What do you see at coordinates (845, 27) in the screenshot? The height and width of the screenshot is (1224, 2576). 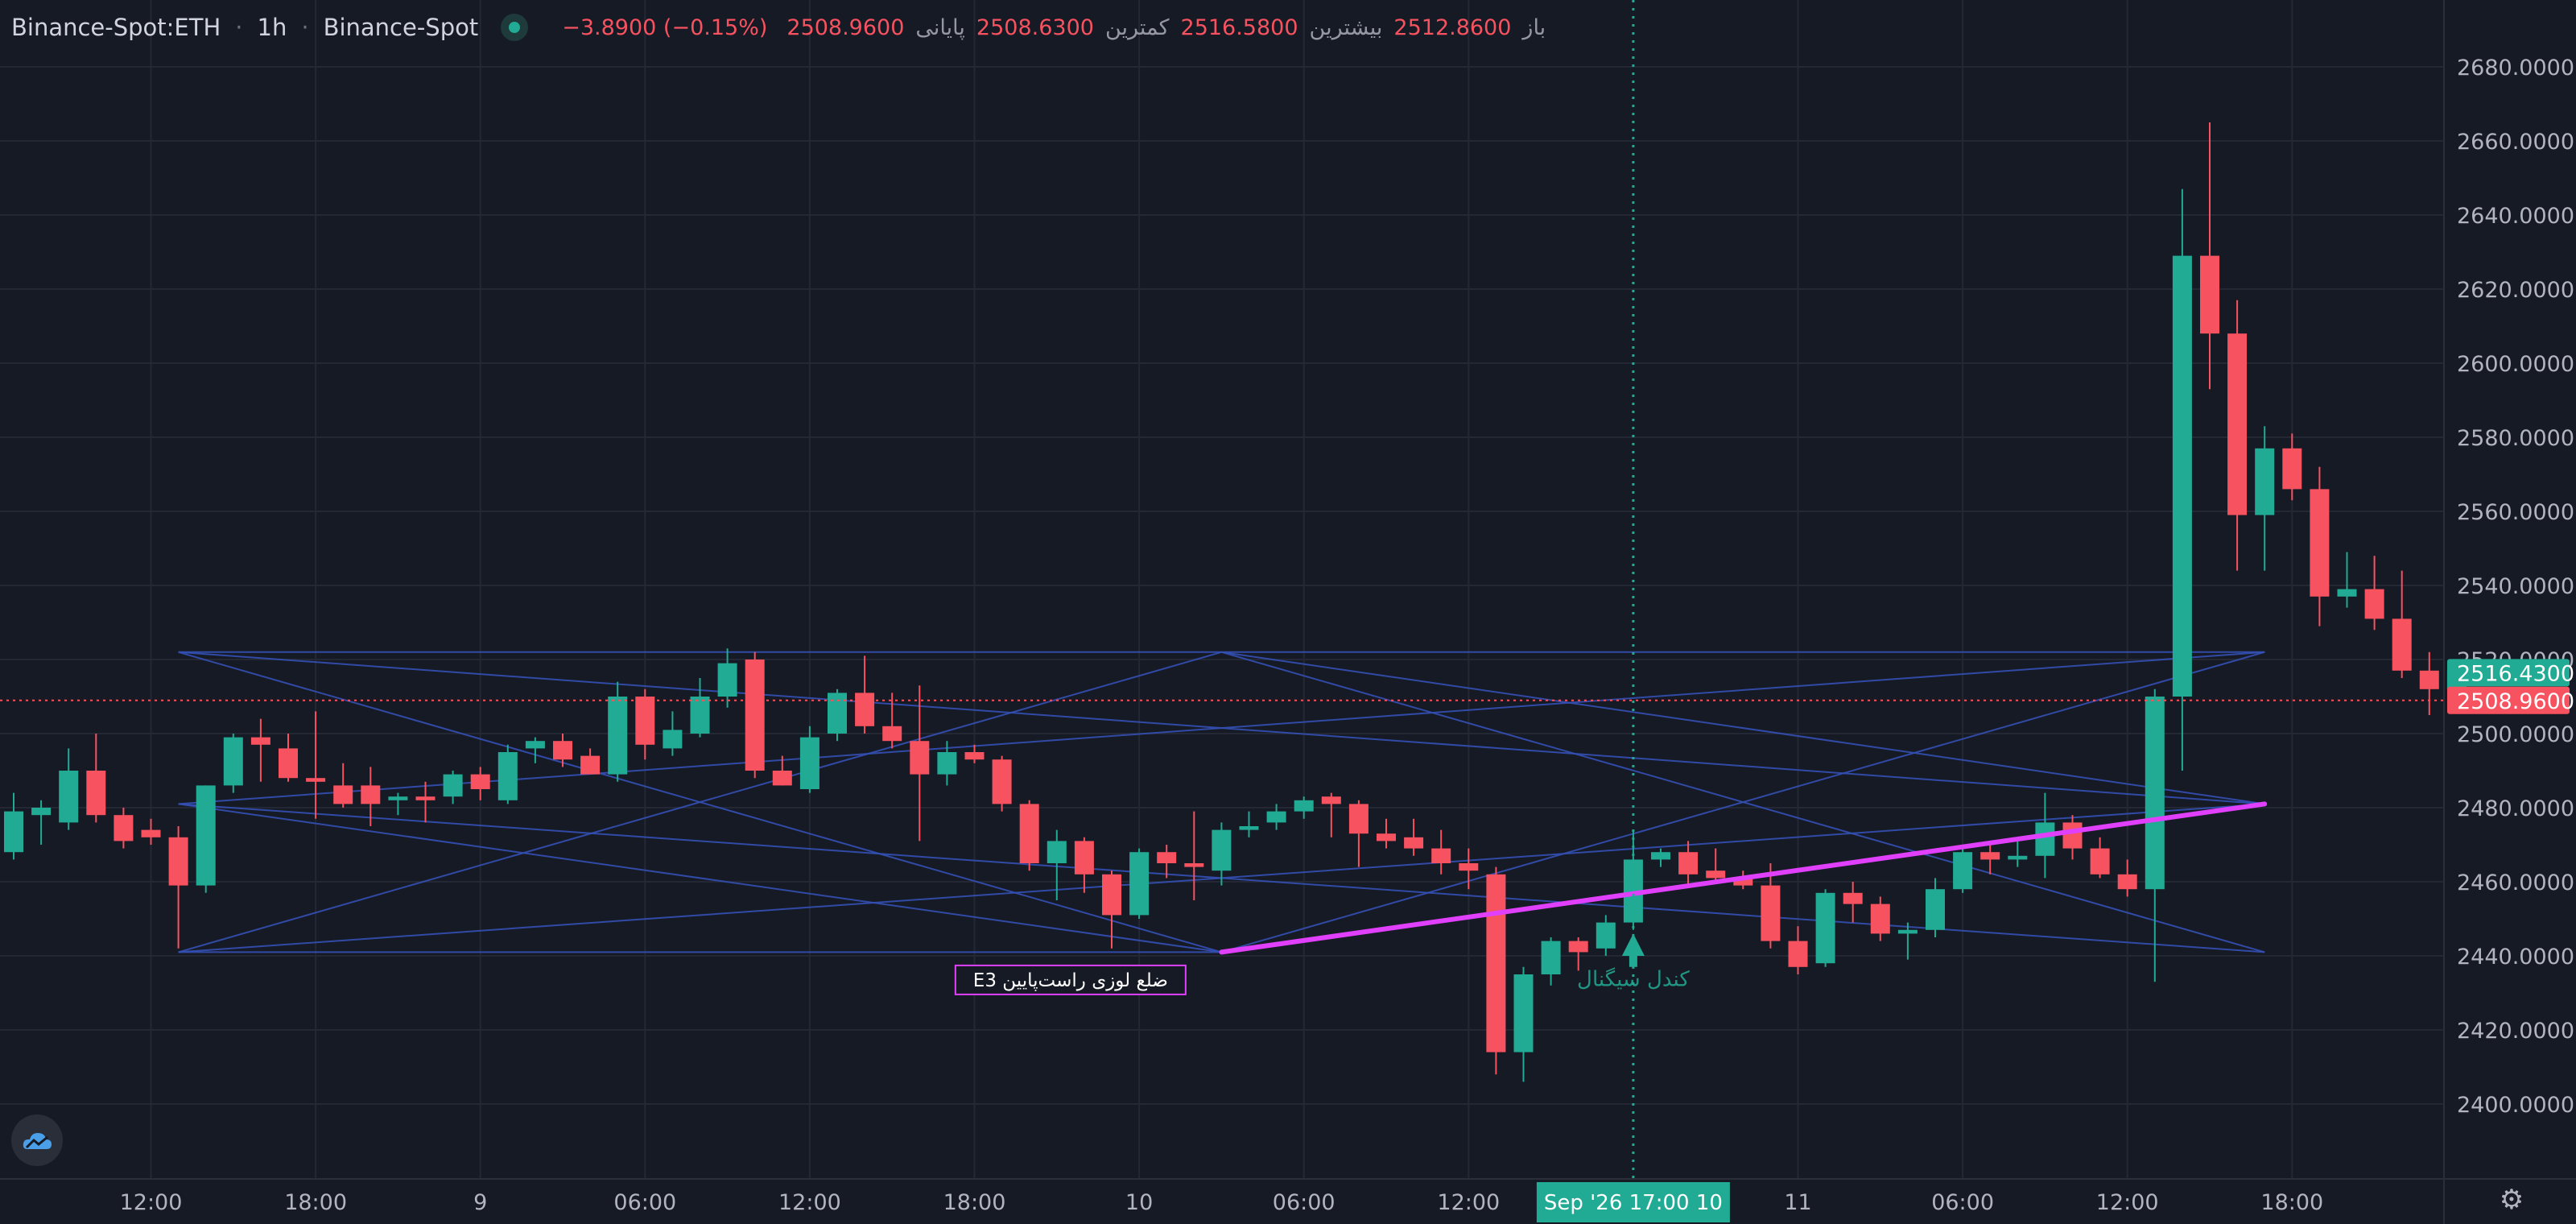 I see `close-value: 2508.9600` at bounding box center [845, 27].